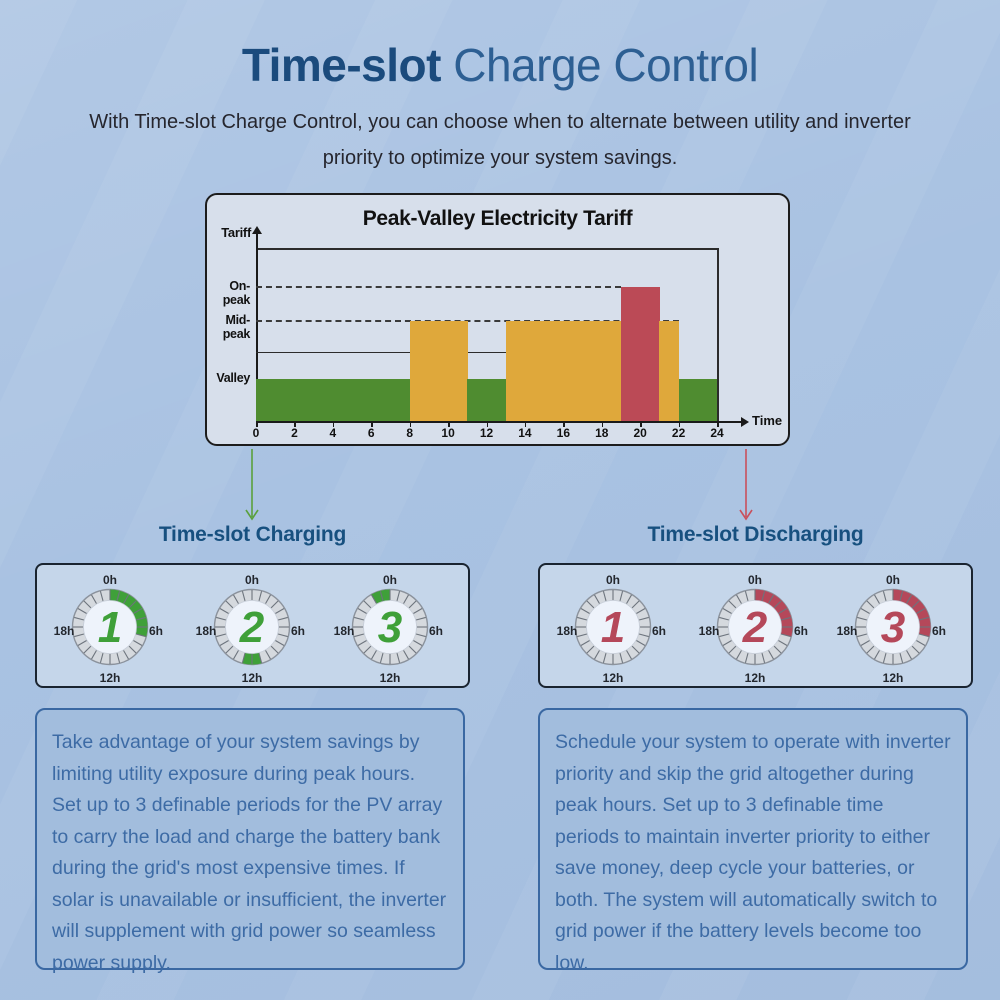 Image resolution: width=1000 pixels, height=1000 pixels. What do you see at coordinates (745, 422) in the screenshot?
I see `x-axis-arrowhead-icon` at bounding box center [745, 422].